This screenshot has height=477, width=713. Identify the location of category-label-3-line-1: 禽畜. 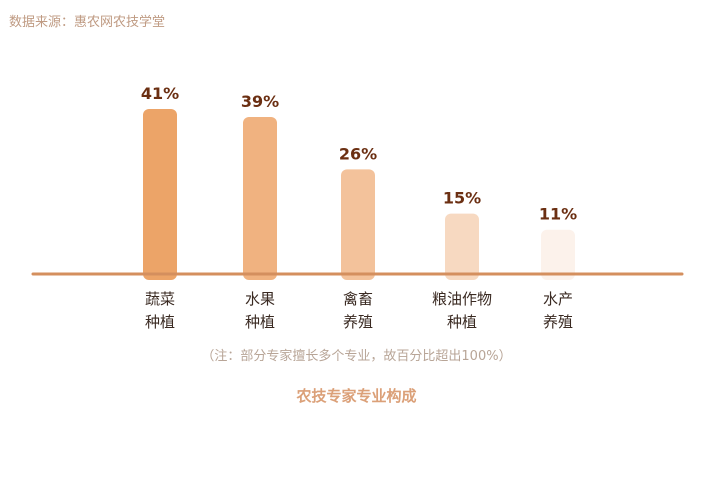
(358, 299).